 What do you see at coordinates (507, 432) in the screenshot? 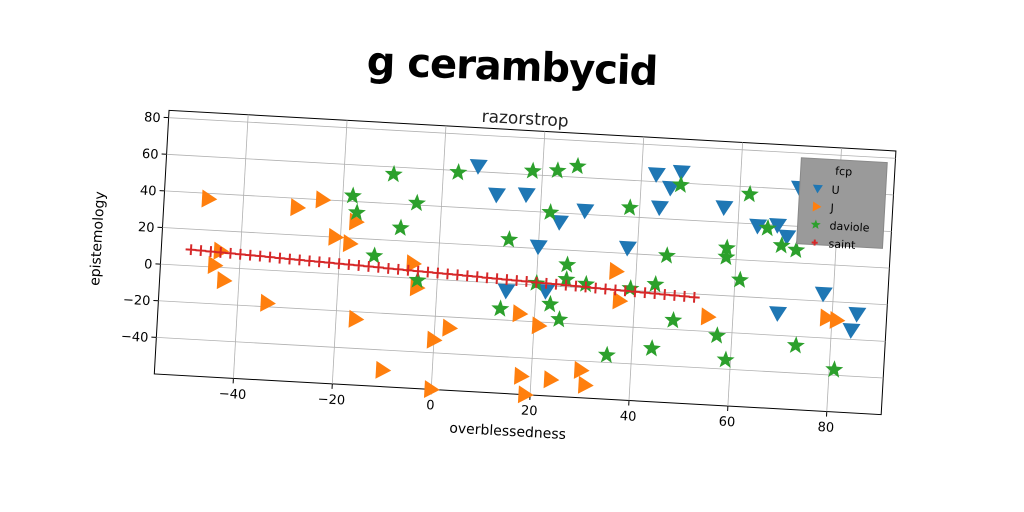
I see `x-axis-label: overblessedness` at bounding box center [507, 432].